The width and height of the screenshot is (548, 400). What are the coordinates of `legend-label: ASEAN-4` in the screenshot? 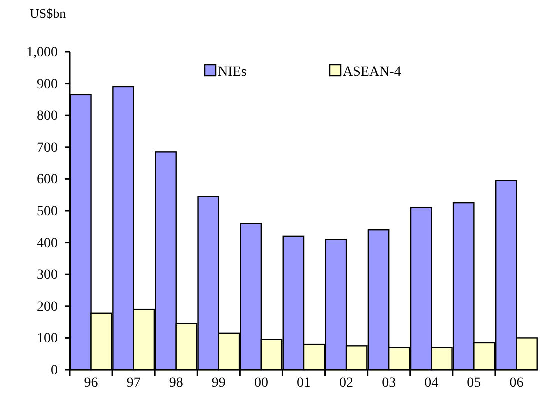 It's located at (372, 72).